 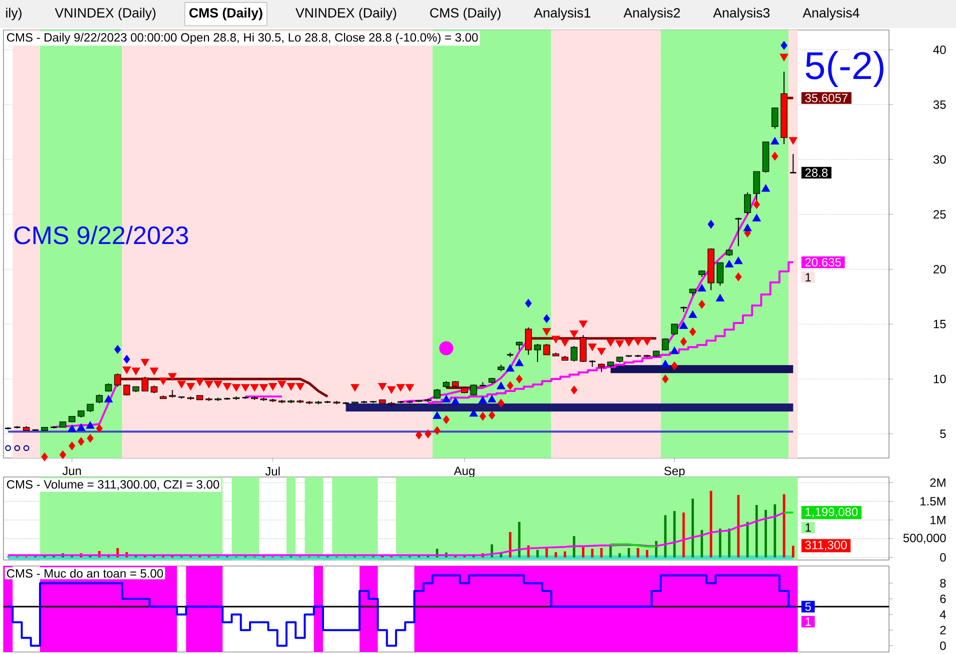 I want to click on annotation: 311,300, so click(x=826, y=545).